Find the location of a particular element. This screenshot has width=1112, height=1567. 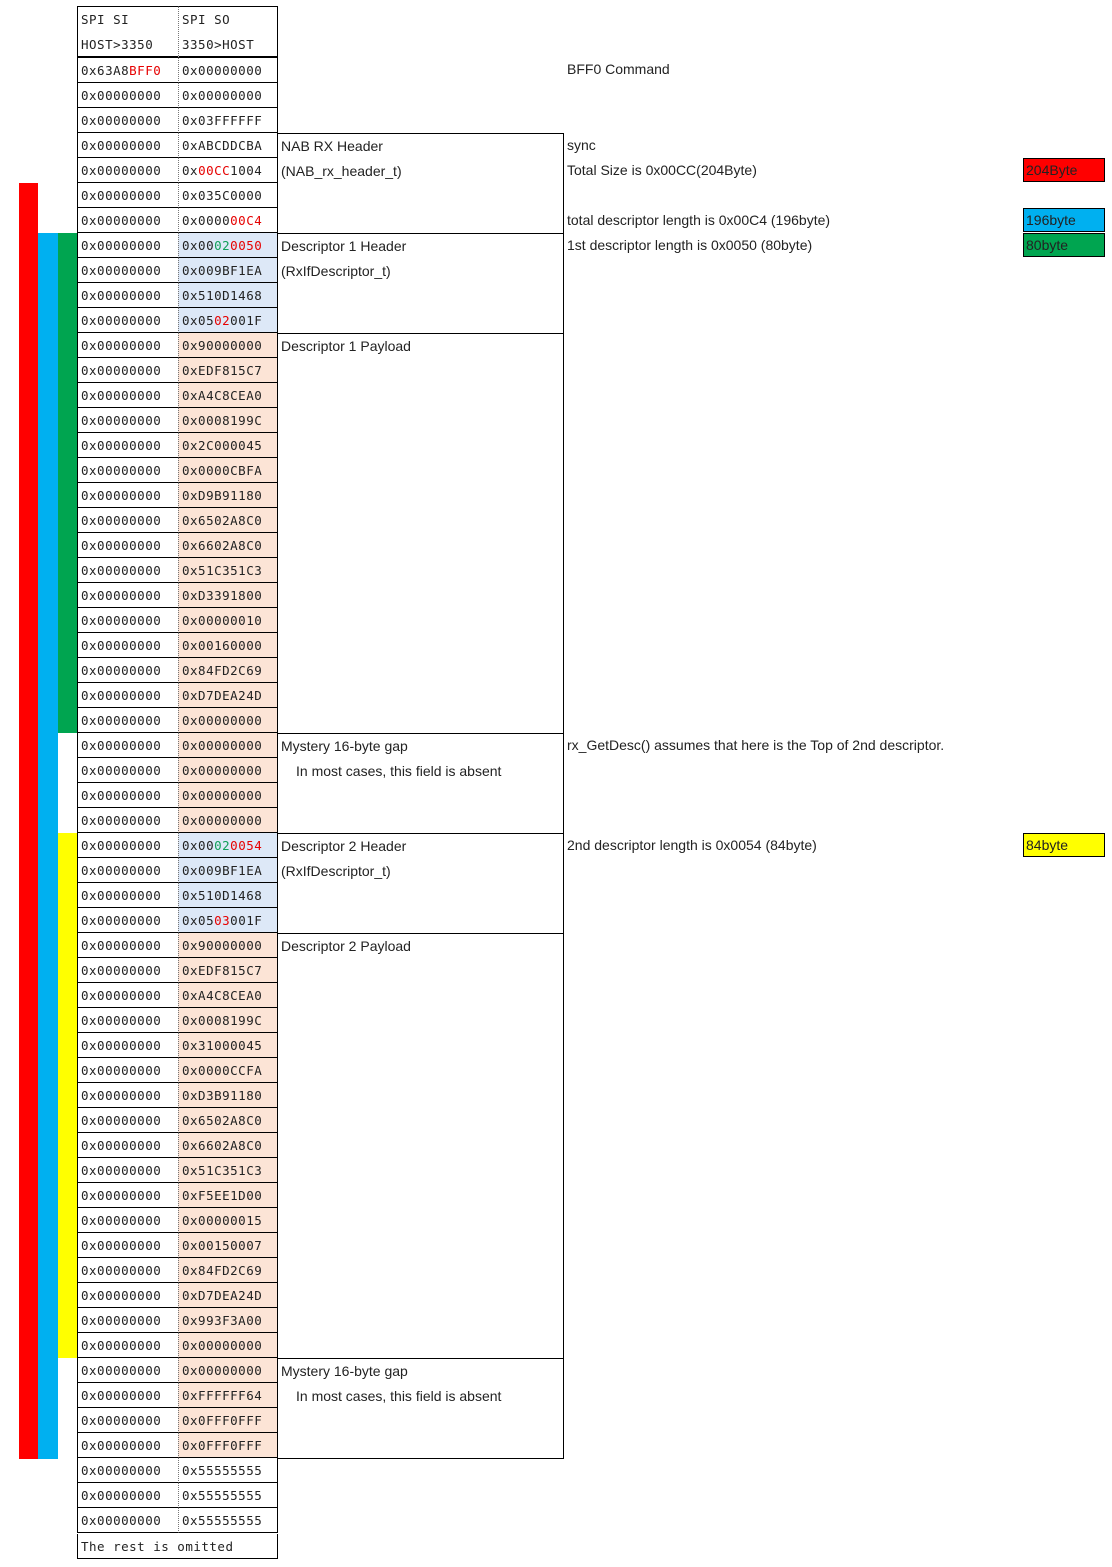

descriptor1-payload-section: Descriptor 1 Payload is located at coordinates (421, 533).